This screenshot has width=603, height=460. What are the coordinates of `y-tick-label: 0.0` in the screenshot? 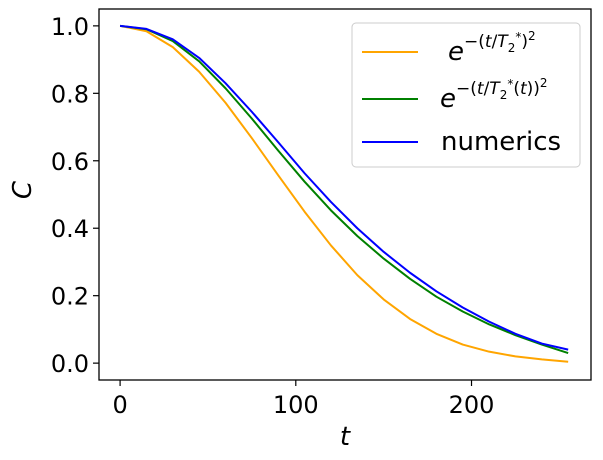 It's located at (70, 364).